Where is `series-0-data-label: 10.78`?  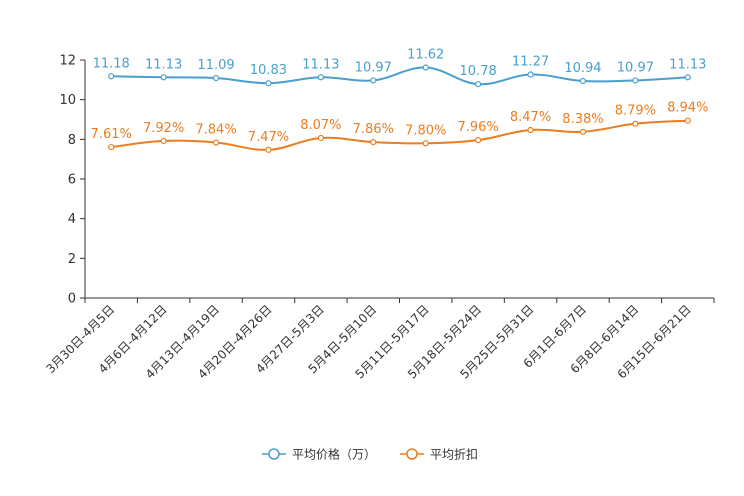
series-0-data-label: 10.78 is located at coordinates (478, 71).